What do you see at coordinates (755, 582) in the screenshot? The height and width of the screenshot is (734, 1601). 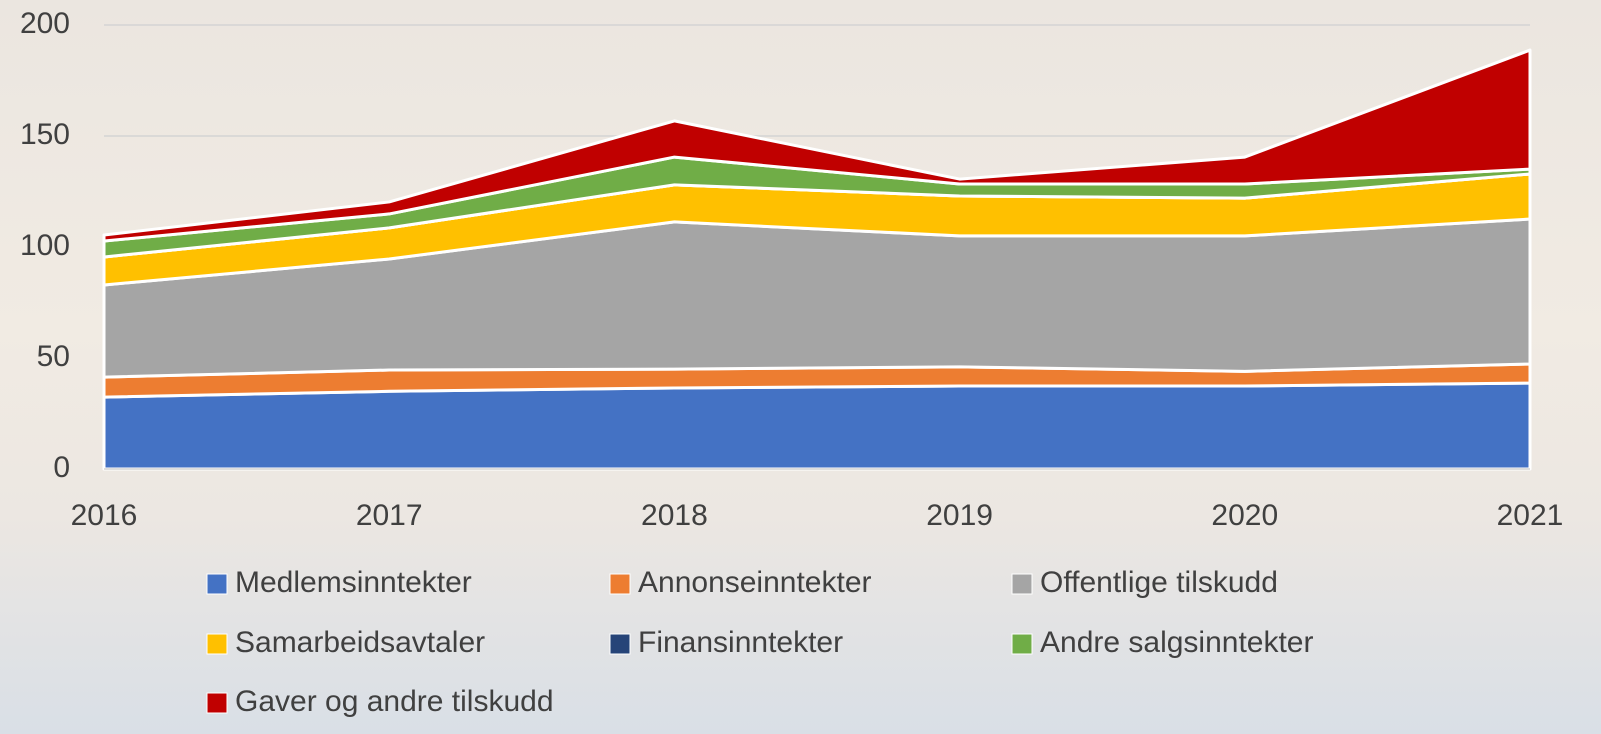 I see `legend-label: Annonseinntekter` at bounding box center [755, 582].